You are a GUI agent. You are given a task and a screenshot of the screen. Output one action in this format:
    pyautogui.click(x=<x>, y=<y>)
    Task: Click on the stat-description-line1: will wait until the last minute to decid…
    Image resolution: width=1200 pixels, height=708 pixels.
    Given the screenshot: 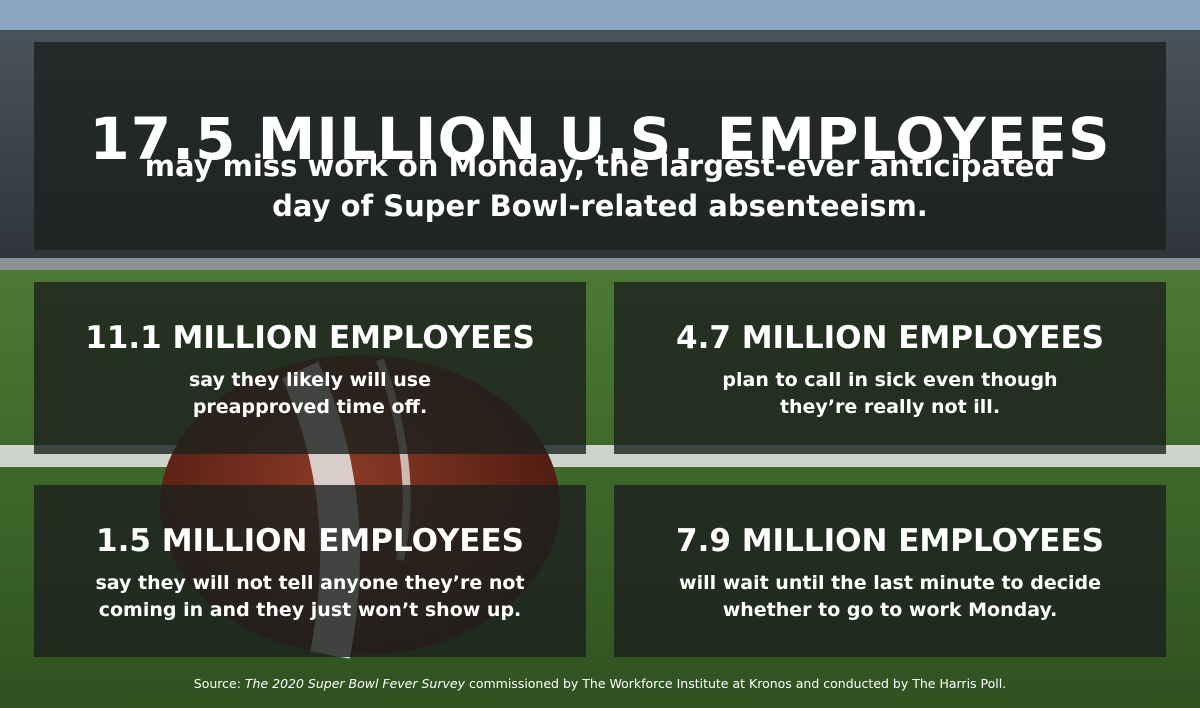 What is the action you would take?
    pyautogui.click(x=890, y=583)
    